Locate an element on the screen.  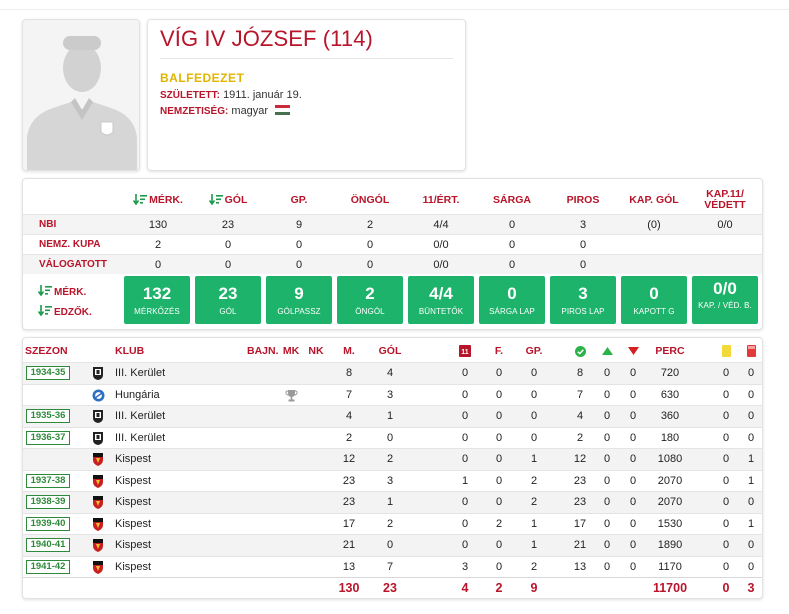
summary-header-label: PIROS is located at coordinates (583, 199).